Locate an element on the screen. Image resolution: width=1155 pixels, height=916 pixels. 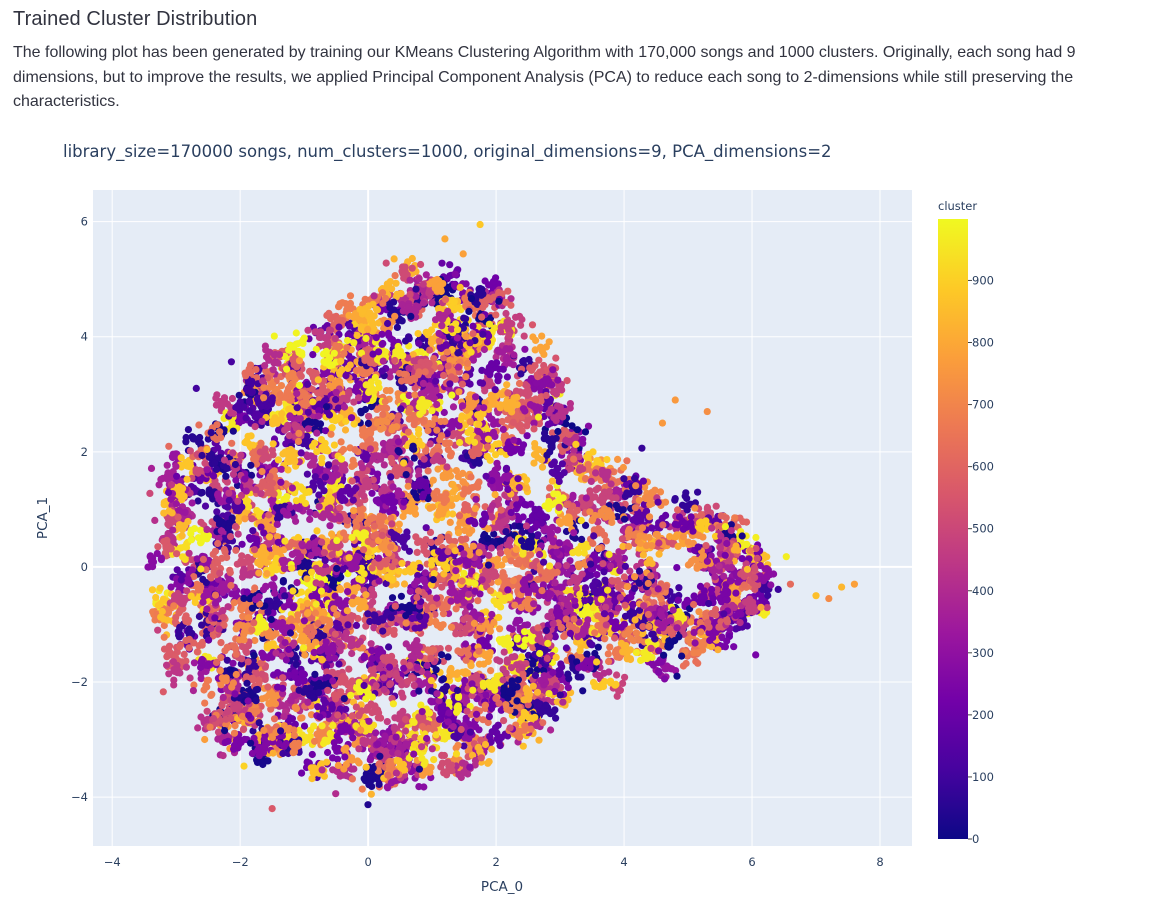
page-title: Trained Cluster Distribution is located at coordinates (135, 19).